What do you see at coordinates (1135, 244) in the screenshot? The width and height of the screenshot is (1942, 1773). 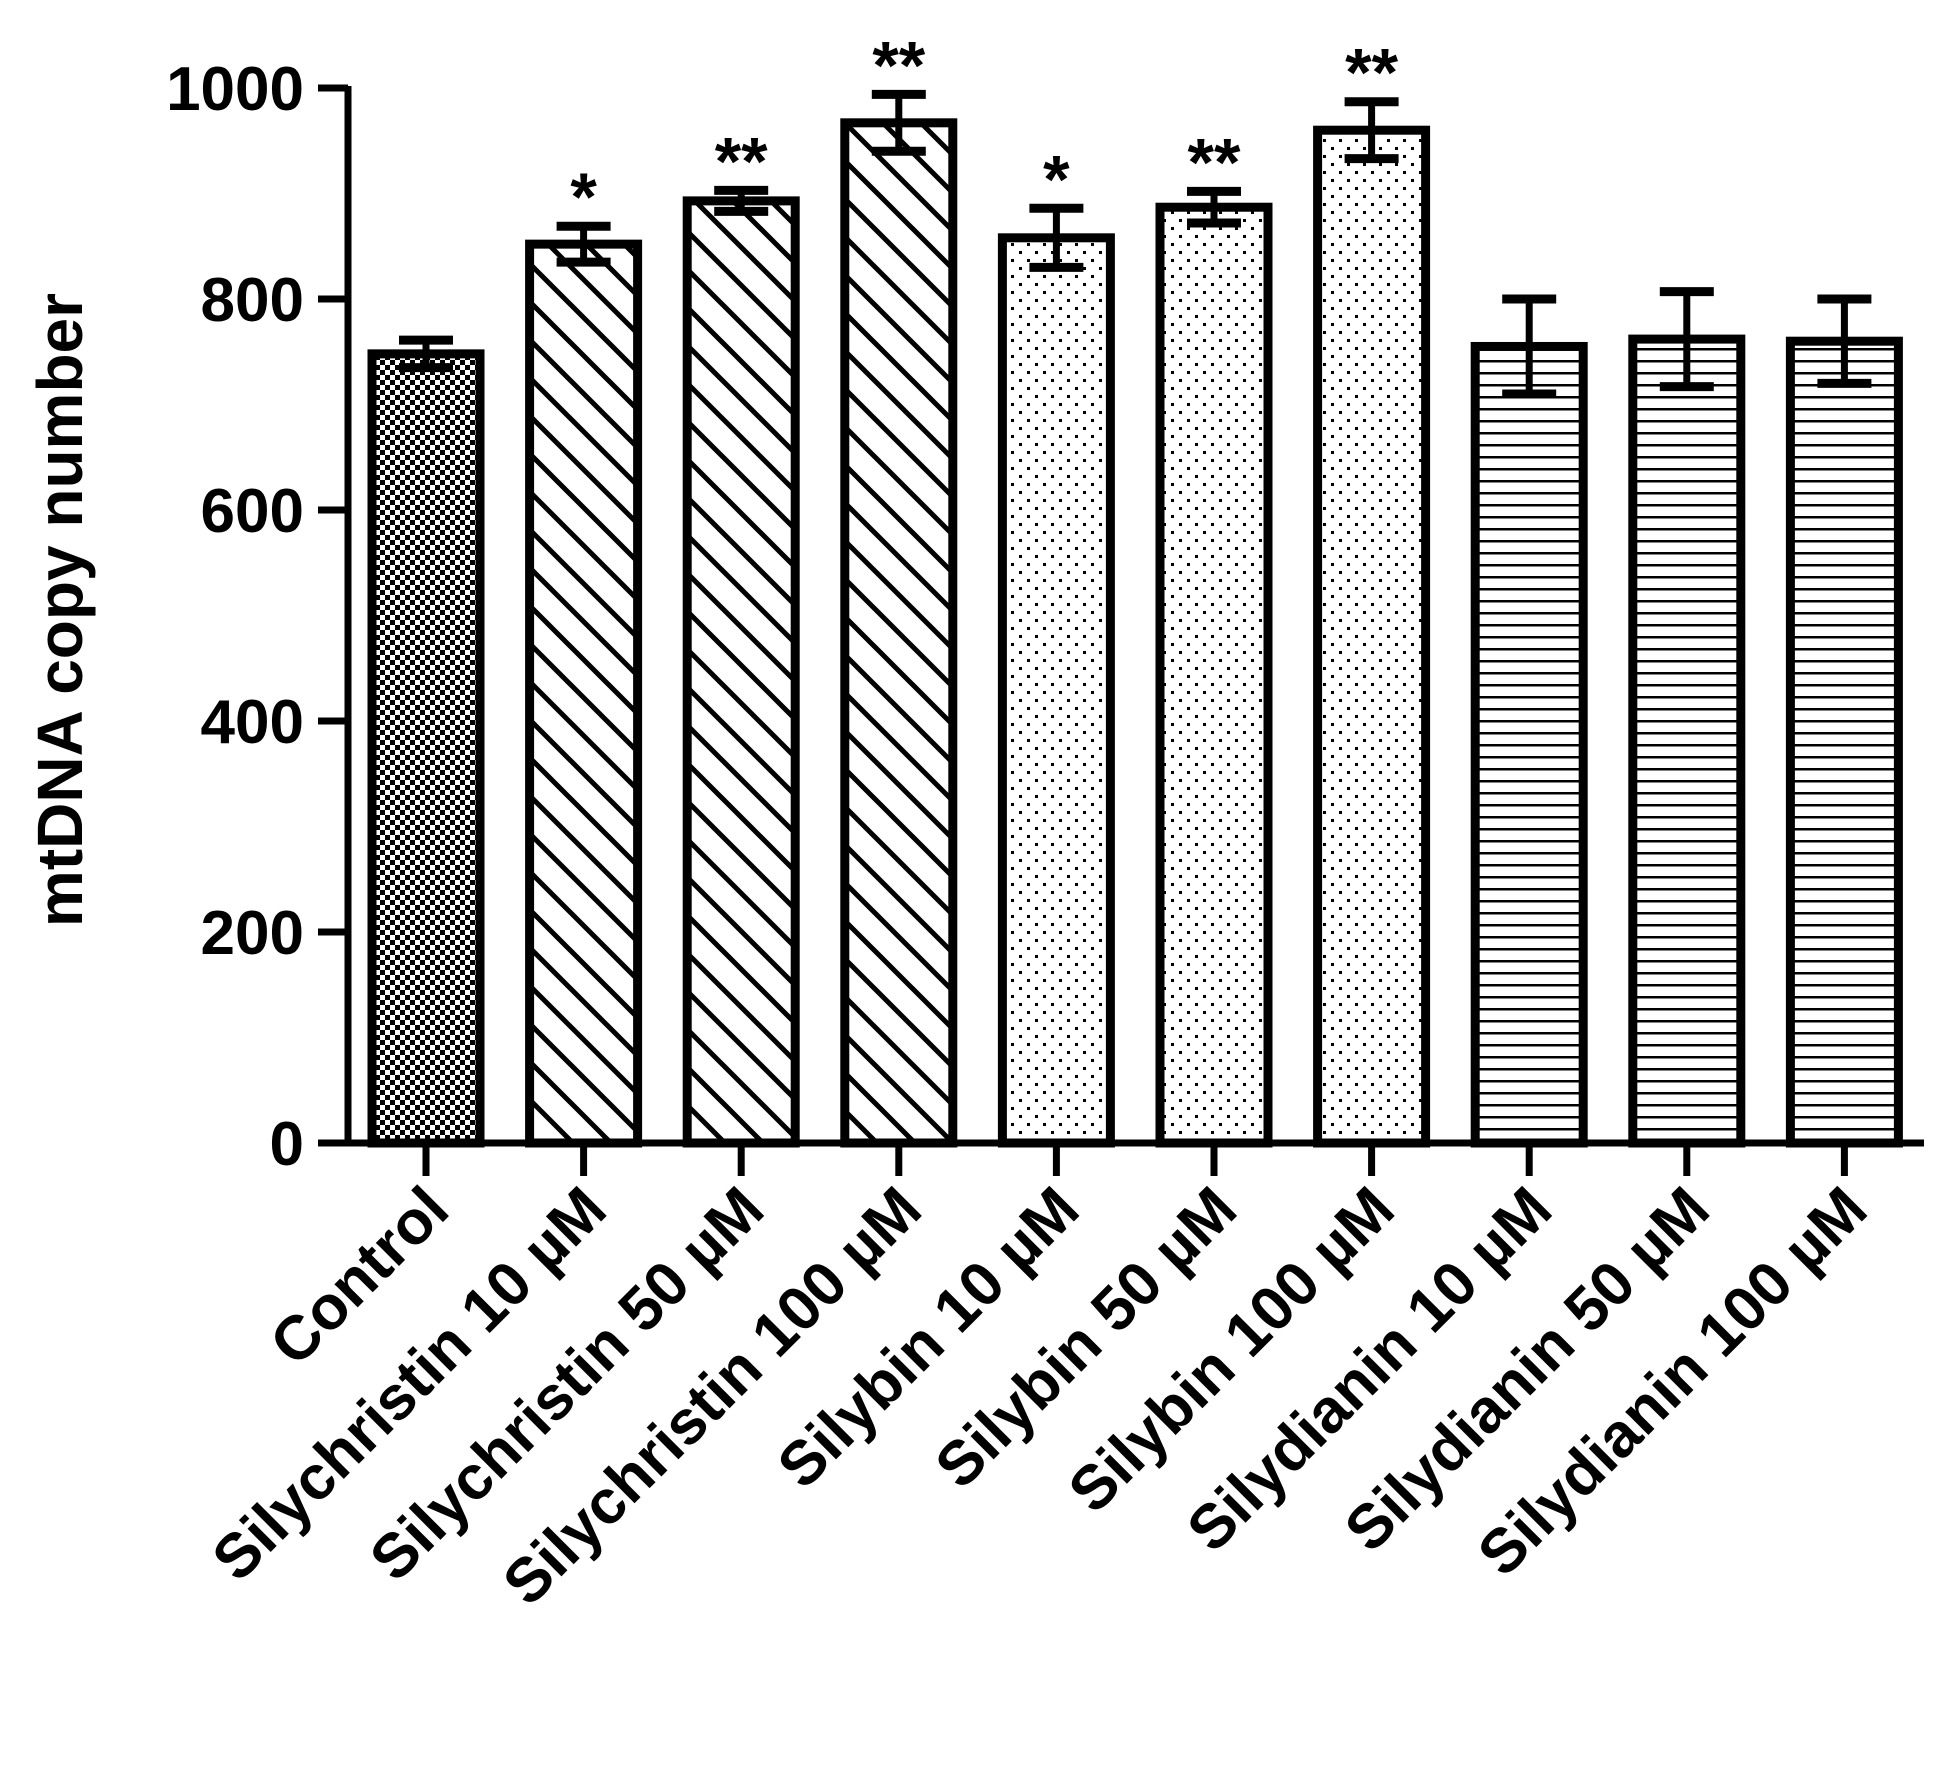 I see `error-bars` at bounding box center [1135, 244].